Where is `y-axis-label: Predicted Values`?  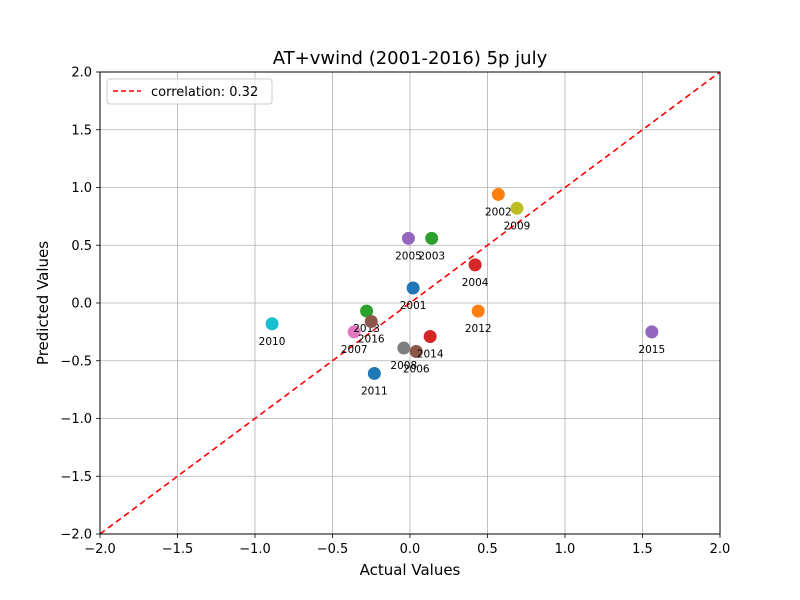
y-axis-label: Predicted Values is located at coordinates (43, 303).